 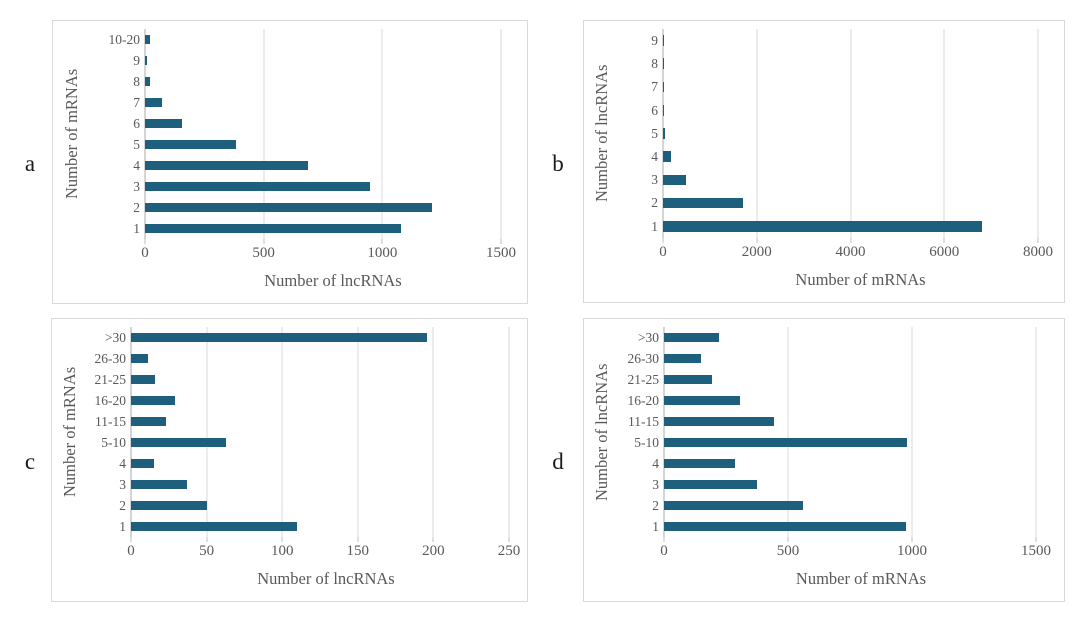 I want to click on y-axis-title: Number of mRNAs, so click(x=69, y=432).